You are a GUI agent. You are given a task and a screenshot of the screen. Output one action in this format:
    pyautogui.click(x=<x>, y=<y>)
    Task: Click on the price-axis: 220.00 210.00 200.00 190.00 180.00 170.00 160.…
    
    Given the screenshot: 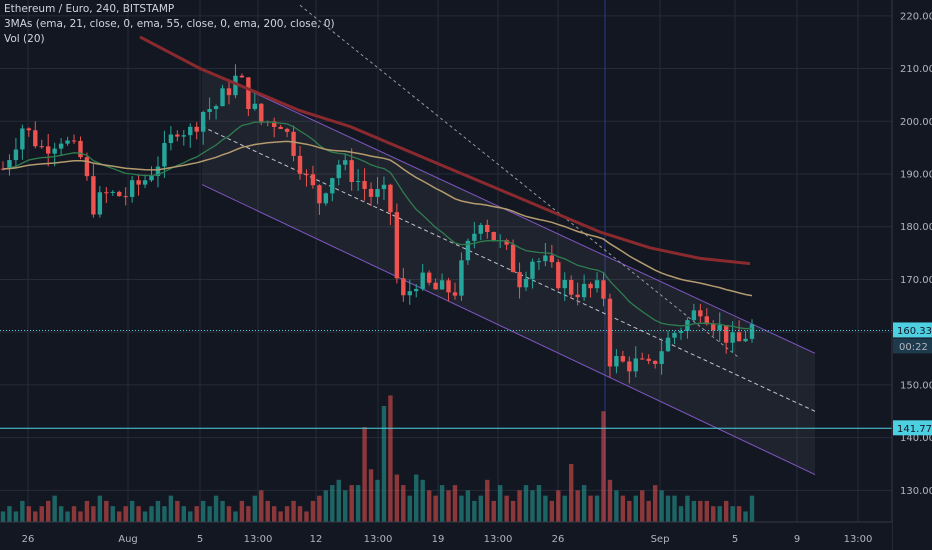 What is the action you would take?
    pyautogui.click(x=911, y=275)
    